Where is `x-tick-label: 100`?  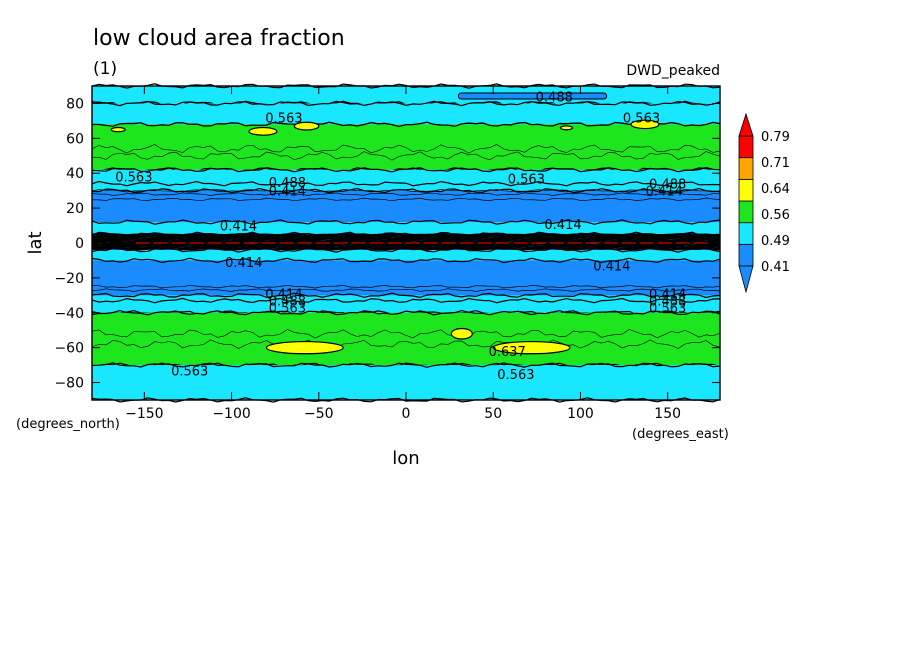 x-tick-label: 100 is located at coordinates (580, 414).